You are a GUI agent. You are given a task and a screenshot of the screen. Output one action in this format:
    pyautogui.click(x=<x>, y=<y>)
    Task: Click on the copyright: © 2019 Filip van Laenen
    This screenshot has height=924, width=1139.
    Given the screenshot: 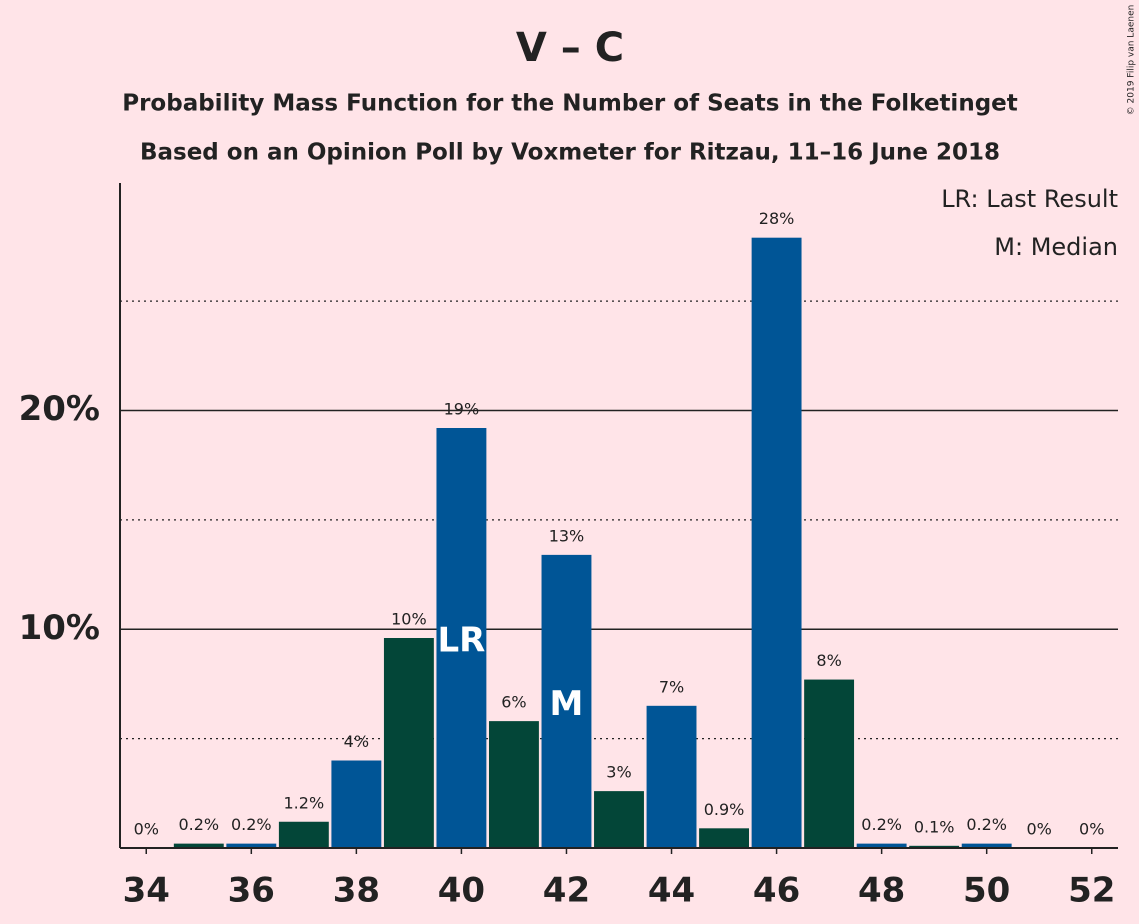 What is the action you would take?
    pyautogui.click(x=1132, y=60)
    